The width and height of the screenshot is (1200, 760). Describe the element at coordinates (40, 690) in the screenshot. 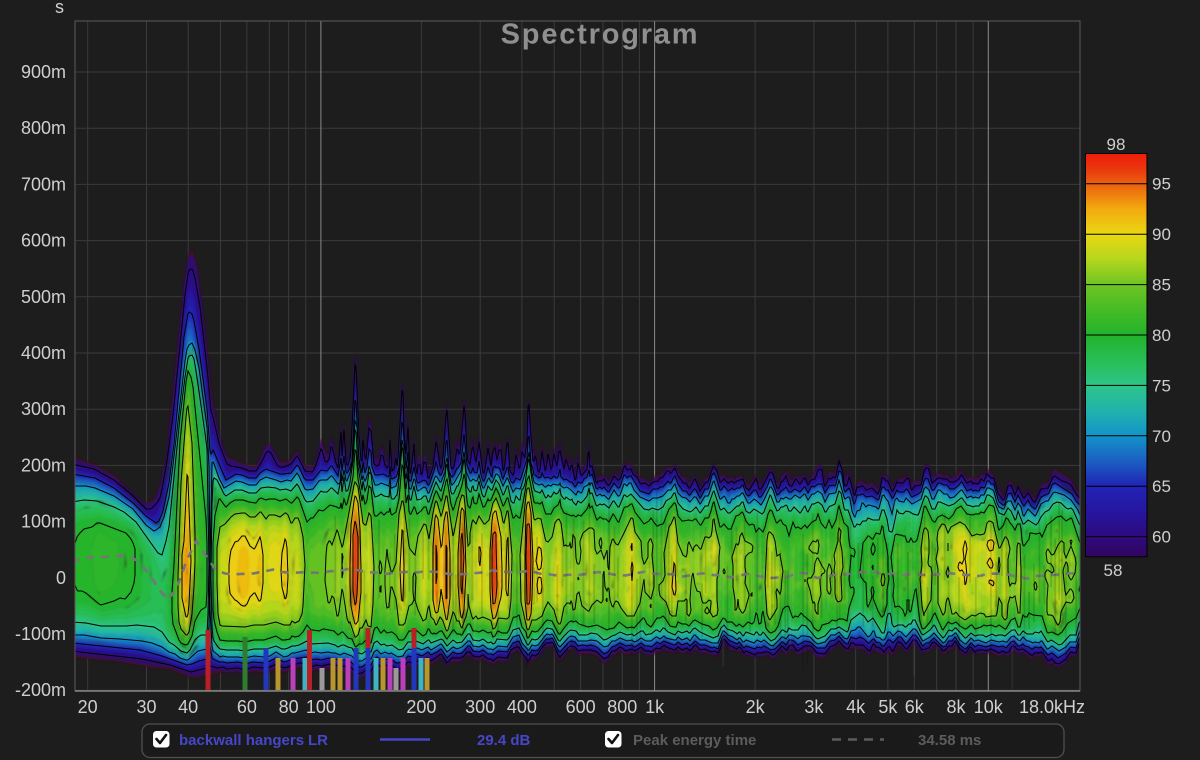

I see `svg-text: -200m` at that location.